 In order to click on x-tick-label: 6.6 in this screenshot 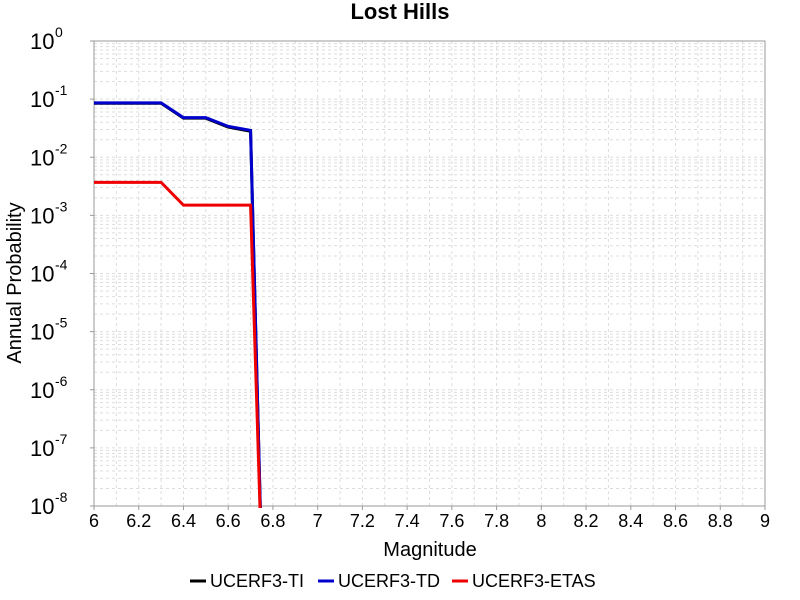, I will do `click(228, 521)`.